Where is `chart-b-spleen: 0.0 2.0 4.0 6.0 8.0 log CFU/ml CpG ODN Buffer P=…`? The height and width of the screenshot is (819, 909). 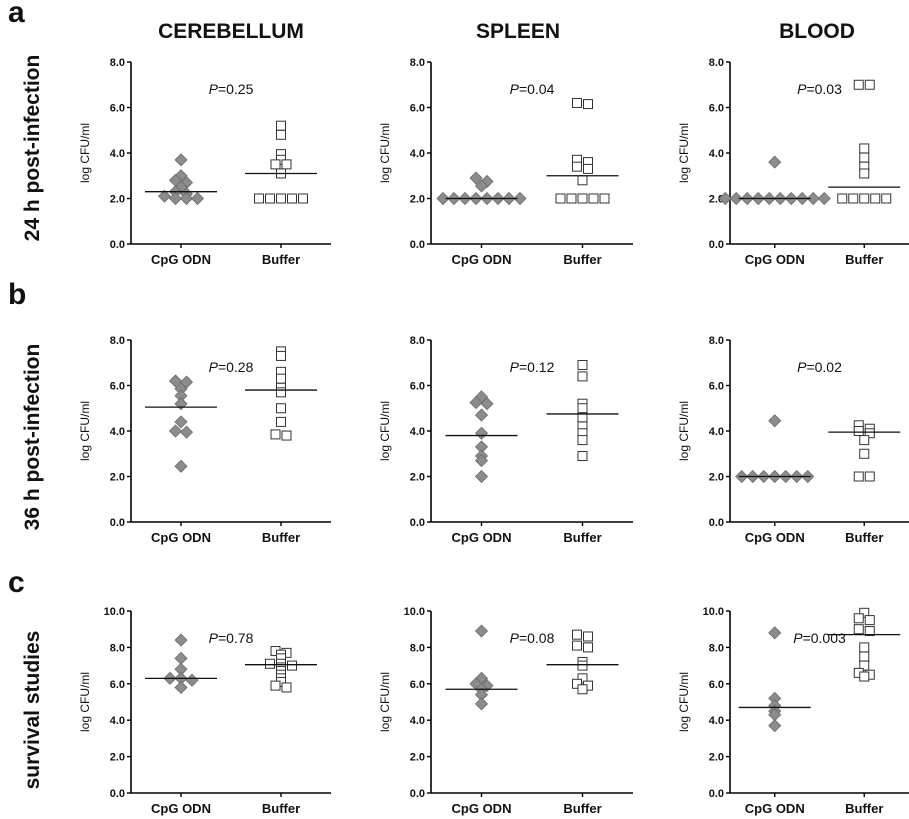
chart-b-spleen: 0.0 2.0 4.0 6.0 8.0 log CFU/ml CpG ODN Buffer P=… is located at coordinates (505, 440).